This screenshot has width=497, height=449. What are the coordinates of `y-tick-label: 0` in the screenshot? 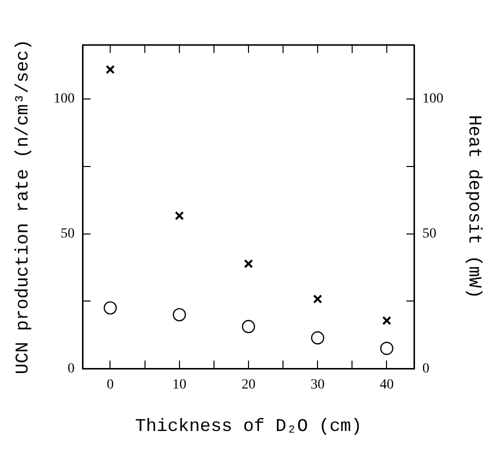 It's located at (71, 368).